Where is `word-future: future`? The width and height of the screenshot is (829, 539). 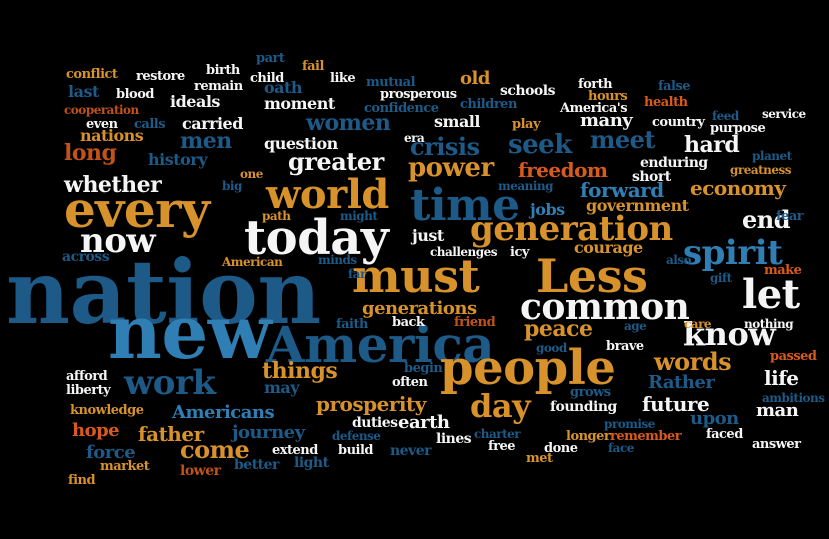 word-future: future is located at coordinates (676, 404).